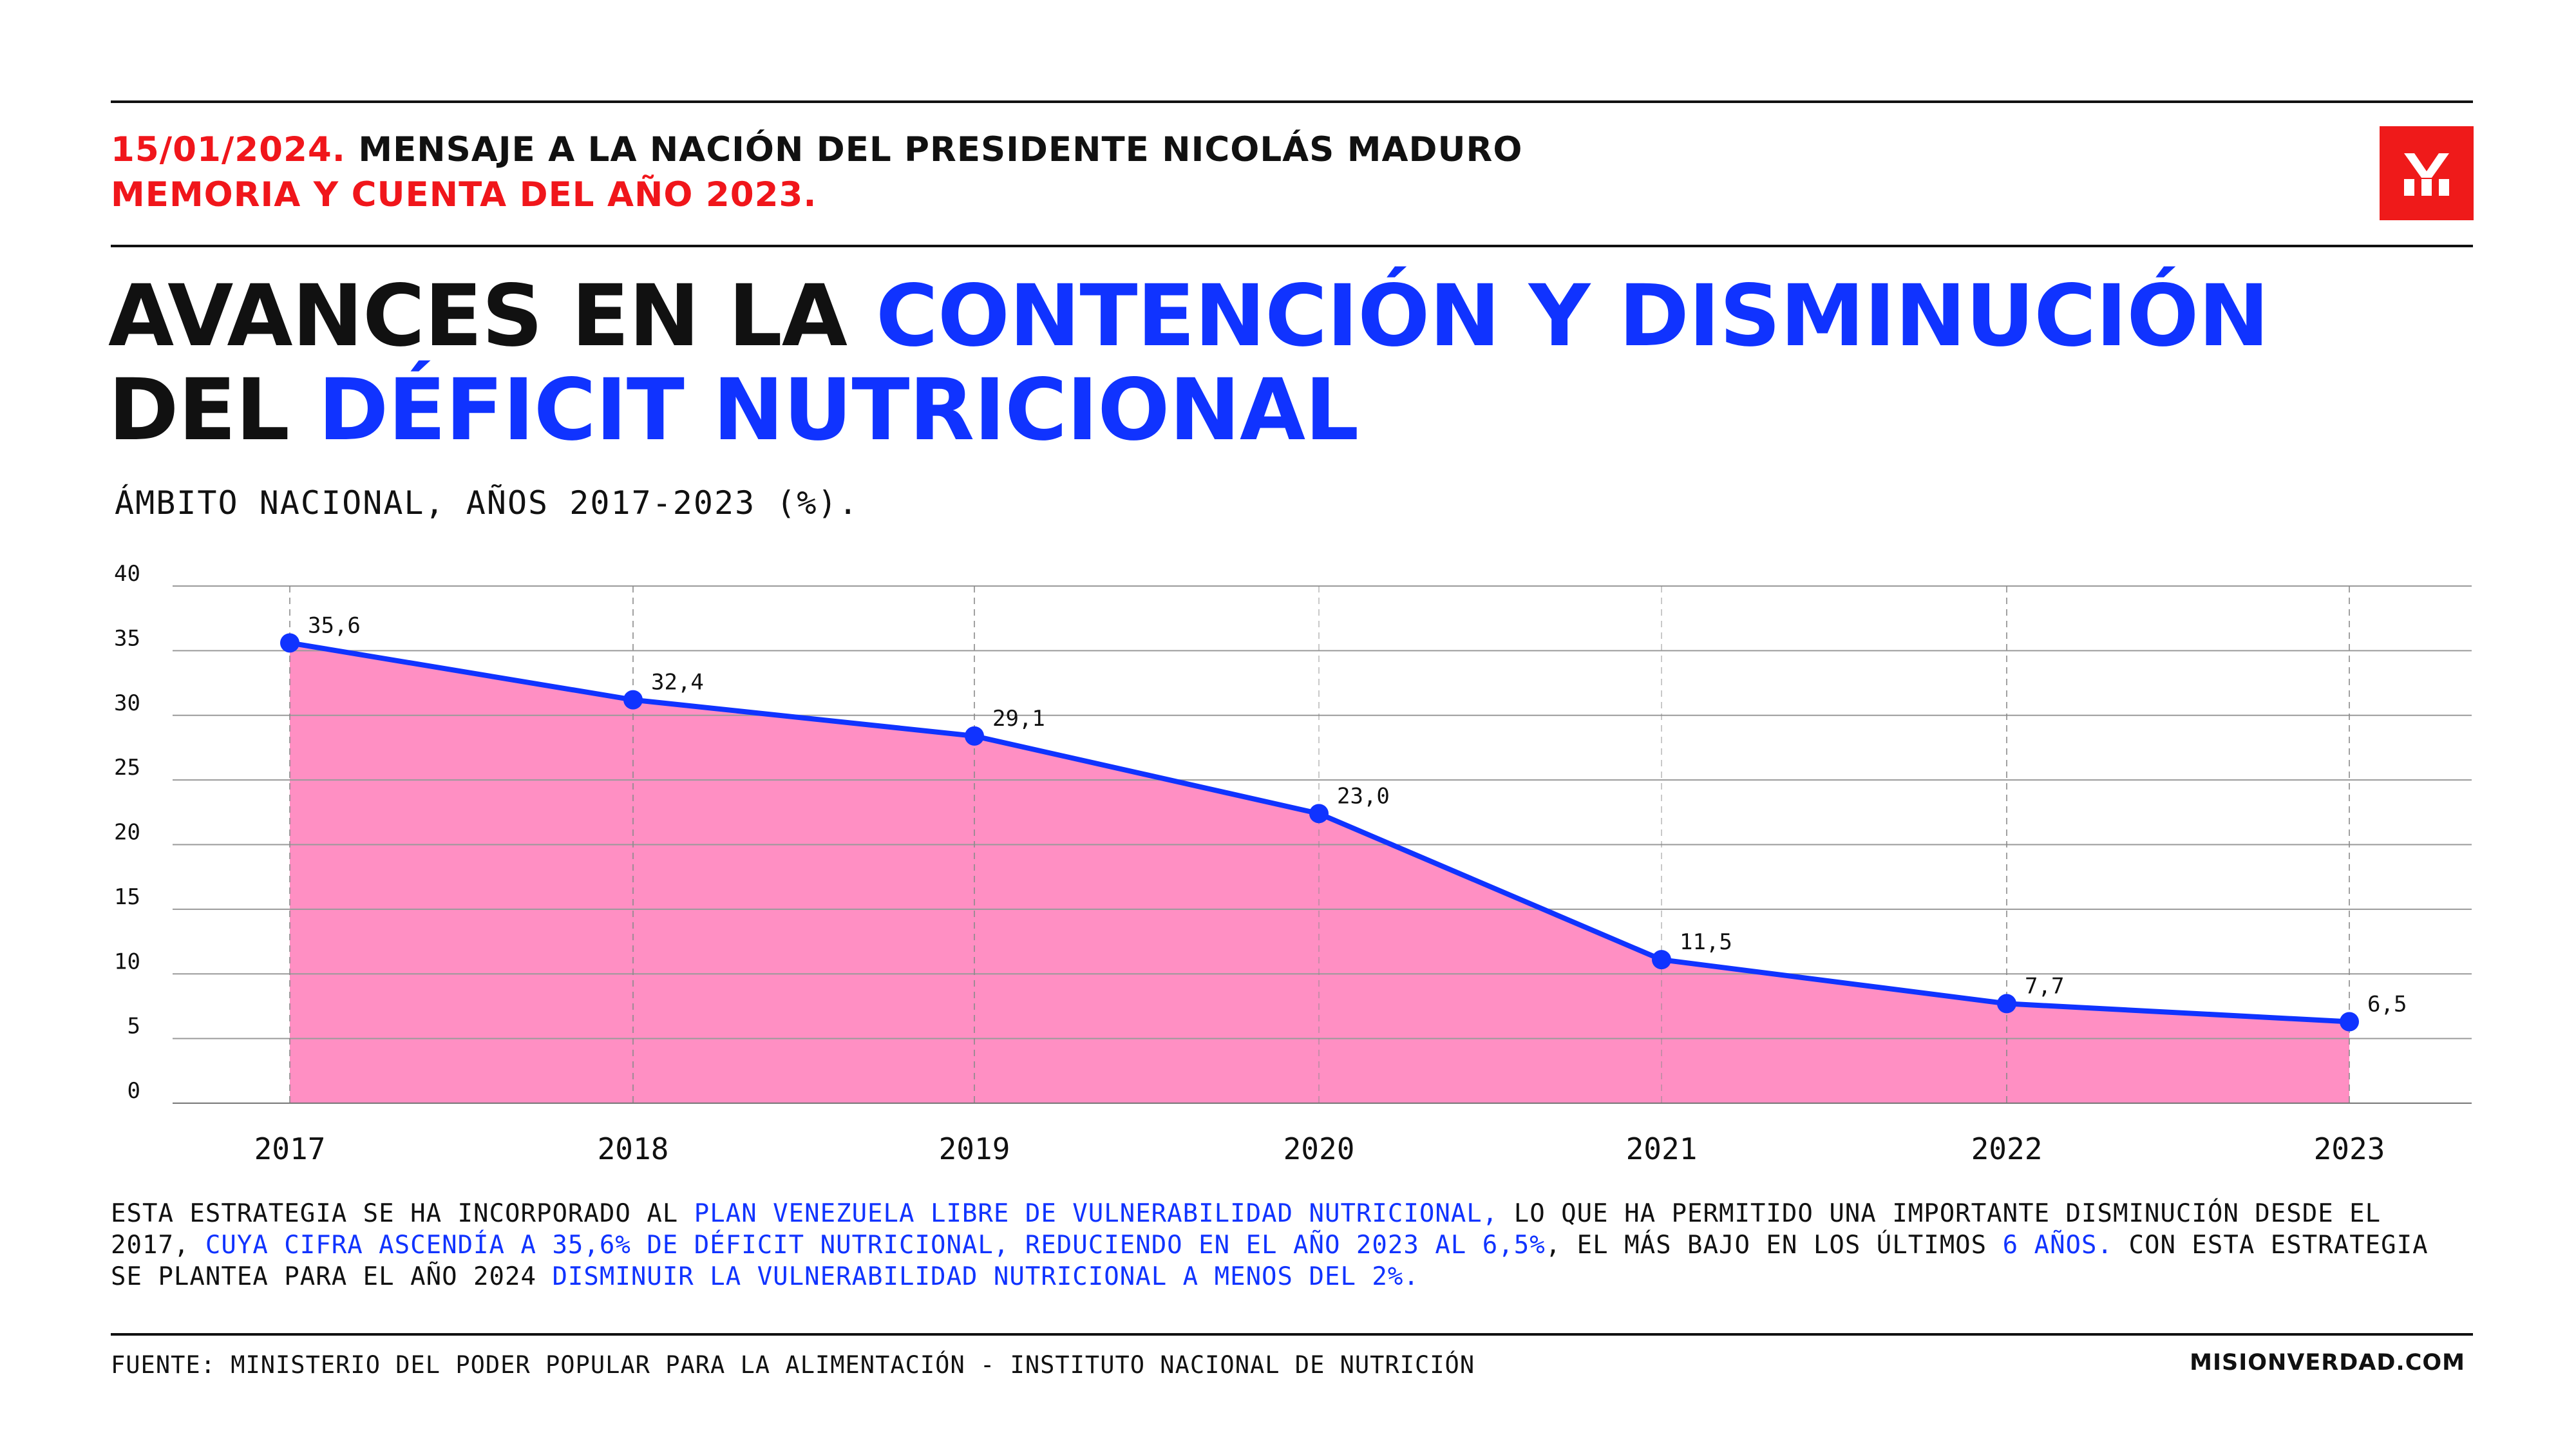  I want to click on misionverdad-logo-icon, so click(2427, 173).